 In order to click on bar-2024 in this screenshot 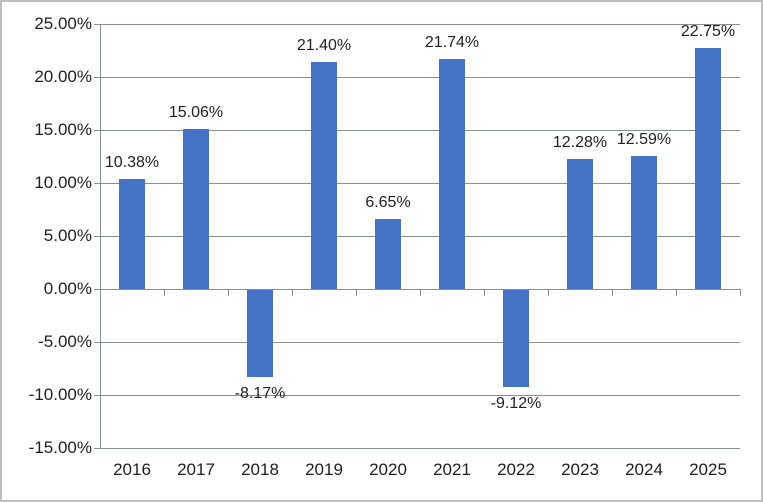, I will do `click(644, 222)`.